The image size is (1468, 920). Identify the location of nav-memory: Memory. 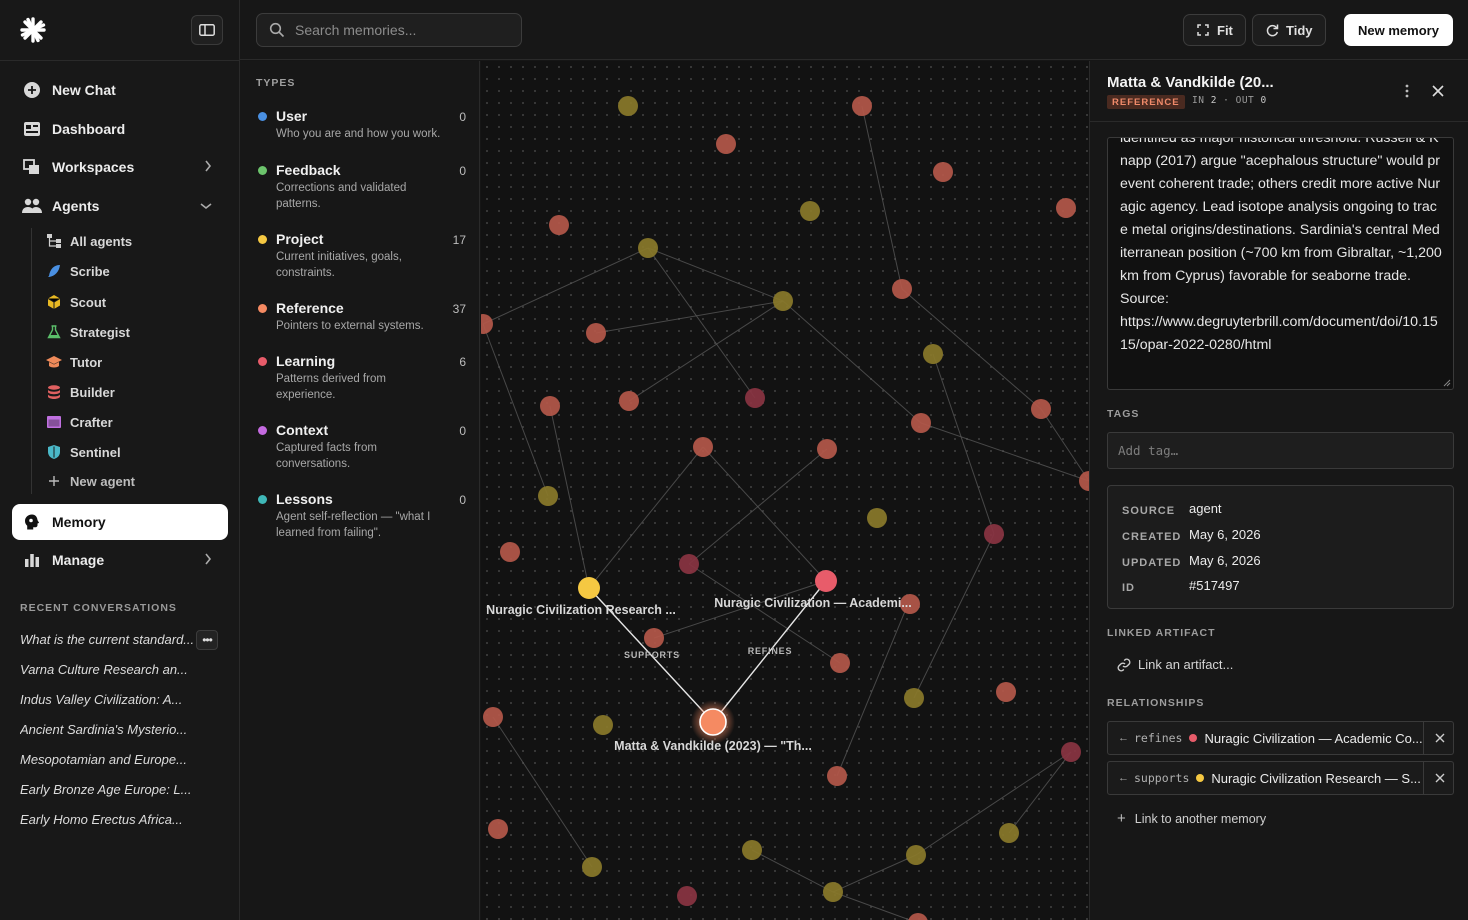
(120, 522).